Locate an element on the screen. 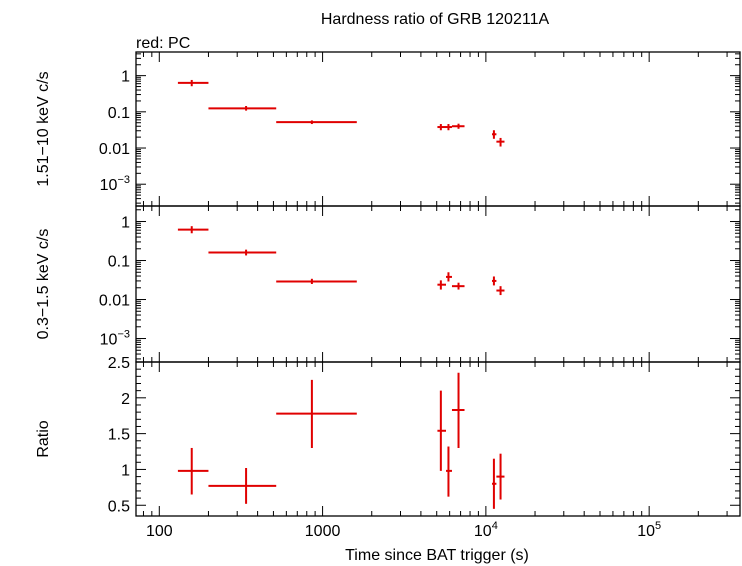 The width and height of the screenshot is (742, 566). y-tick-label-base: 1.5 is located at coordinates (119, 435).